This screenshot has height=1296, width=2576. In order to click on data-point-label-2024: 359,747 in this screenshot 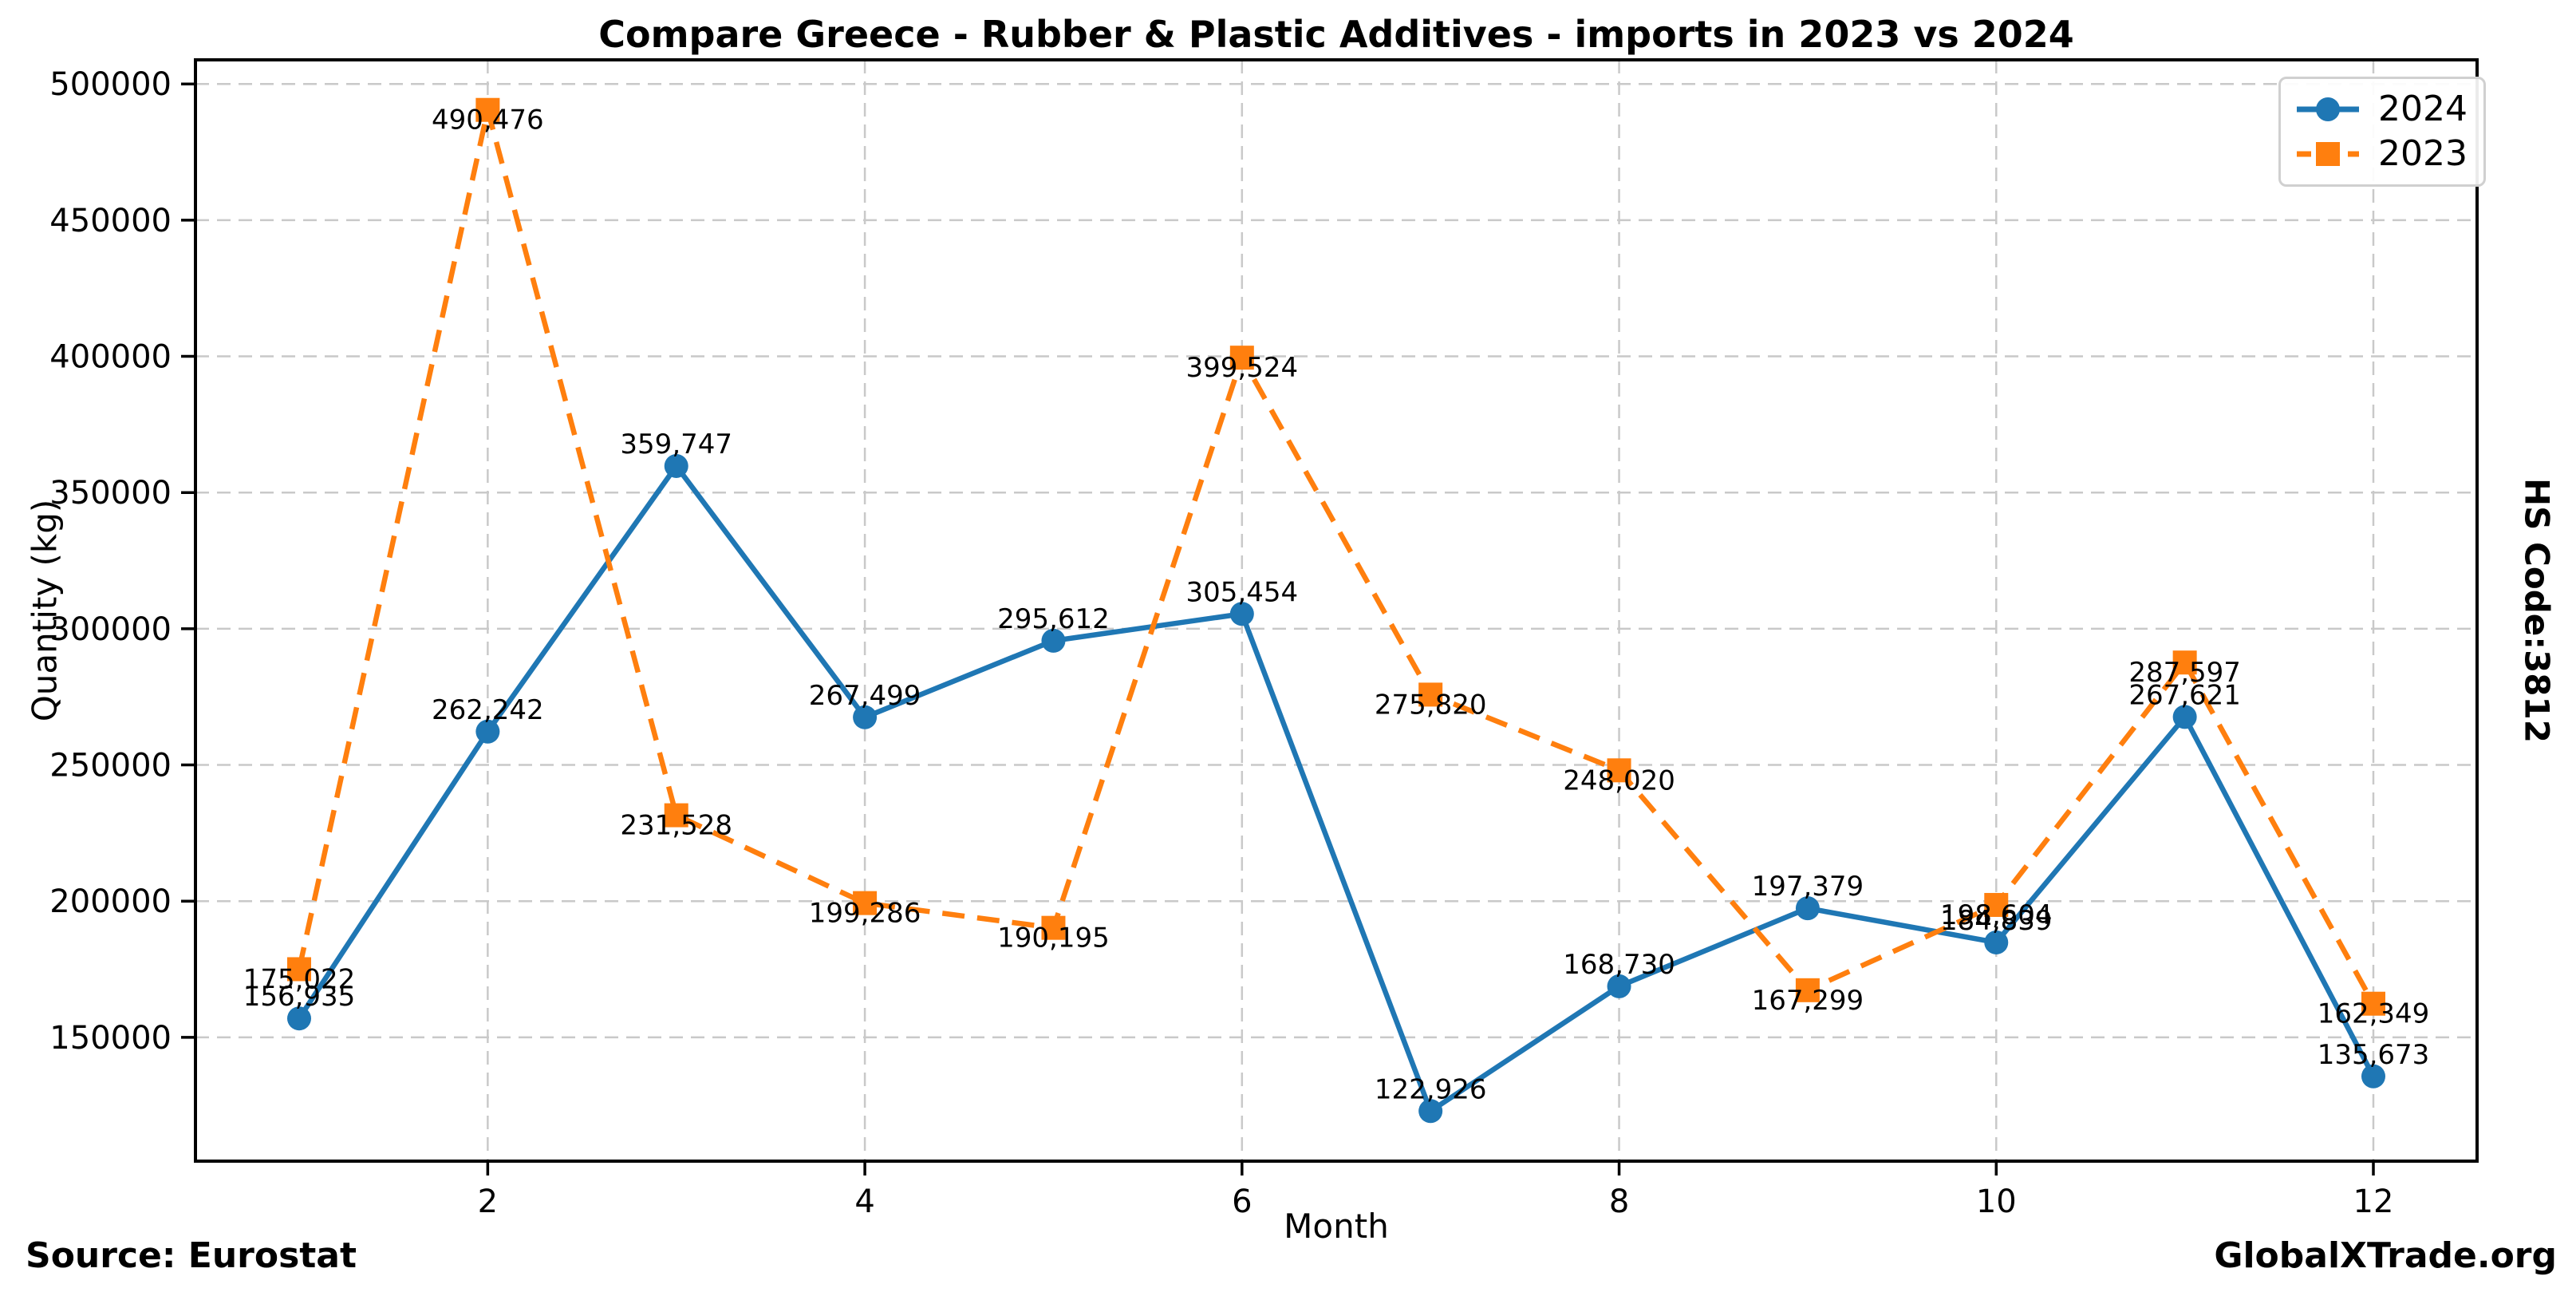, I will do `click(676, 444)`.